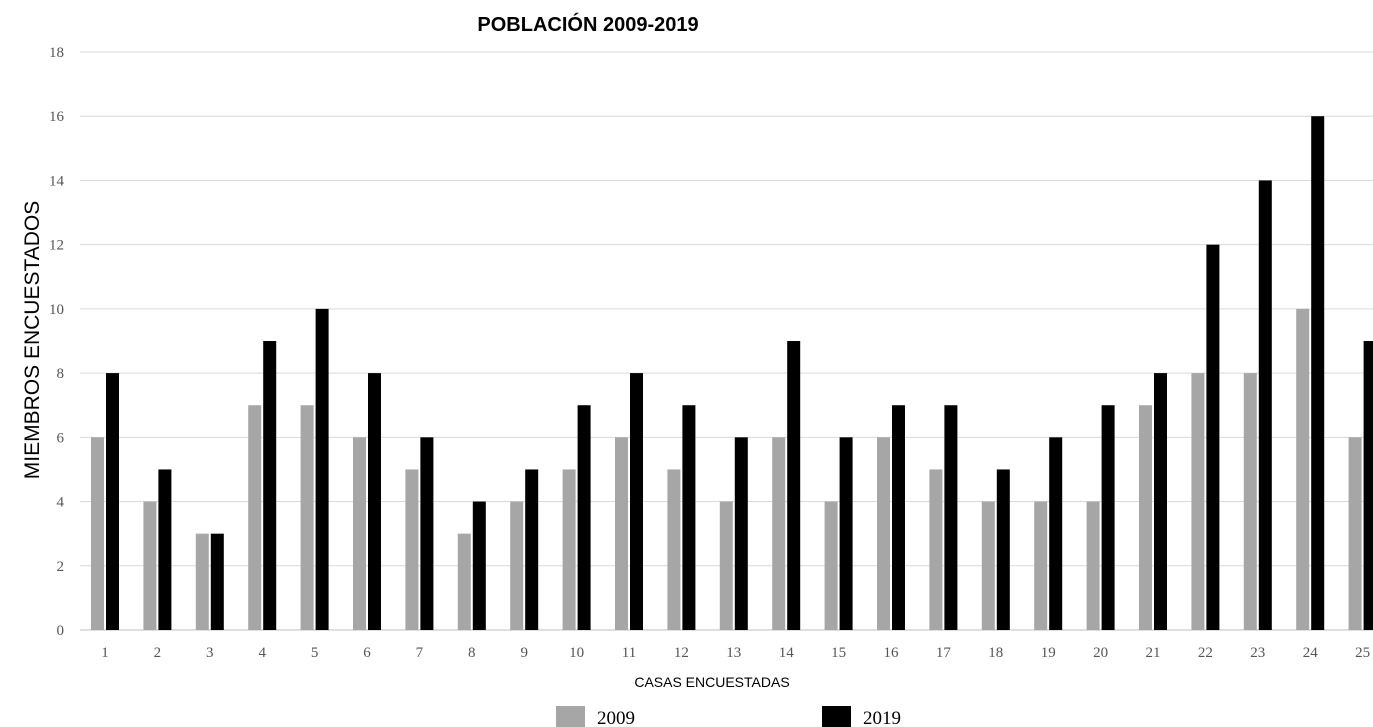 This screenshot has height=727, width=1373. I want to click on x-tick-12: 12, so click(681, 653).